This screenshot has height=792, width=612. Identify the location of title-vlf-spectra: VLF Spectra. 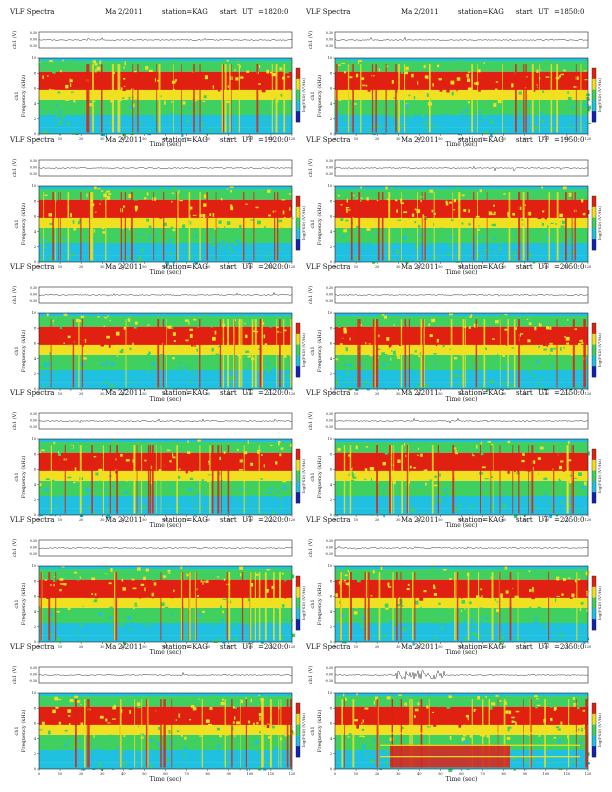
(328, 267).